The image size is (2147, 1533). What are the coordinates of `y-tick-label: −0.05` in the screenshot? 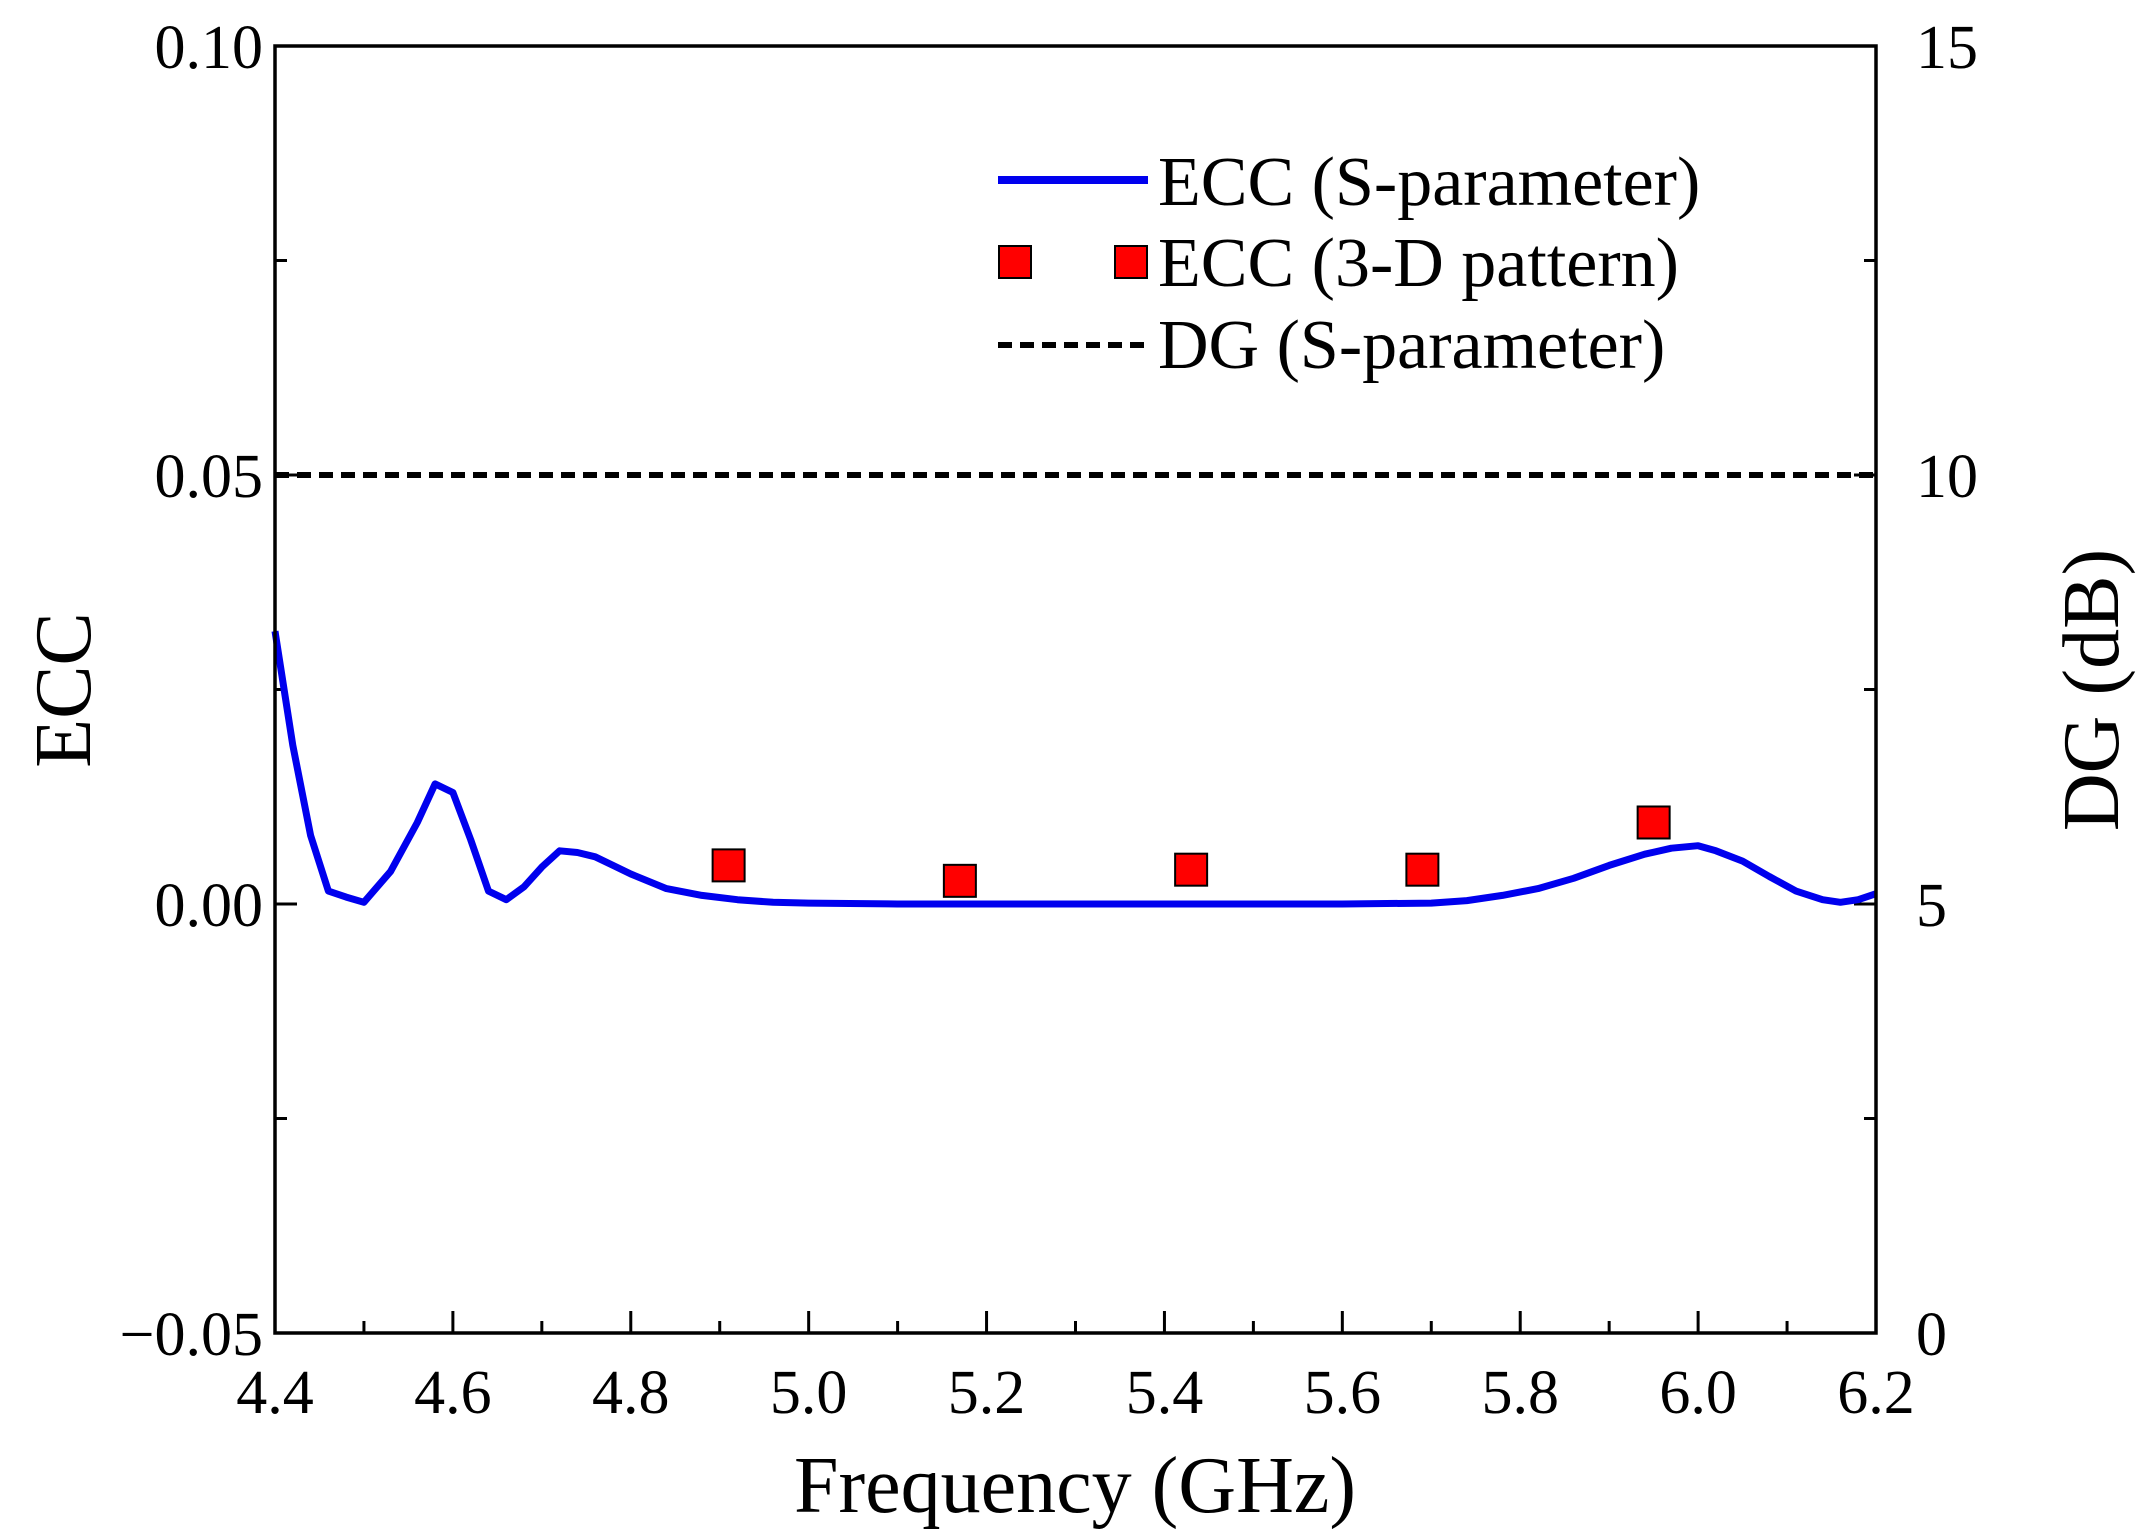 It's located at (191, 1335).